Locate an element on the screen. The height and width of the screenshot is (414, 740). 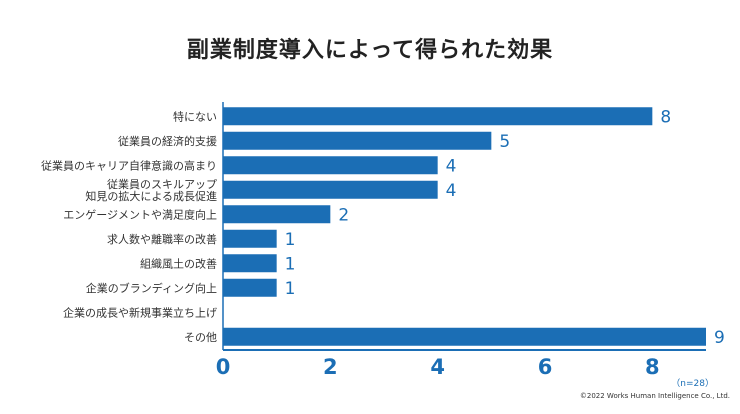
category-label: 従業員のスキルアップ知見の拡大による成長促進 is located at coordinates (151, 190).